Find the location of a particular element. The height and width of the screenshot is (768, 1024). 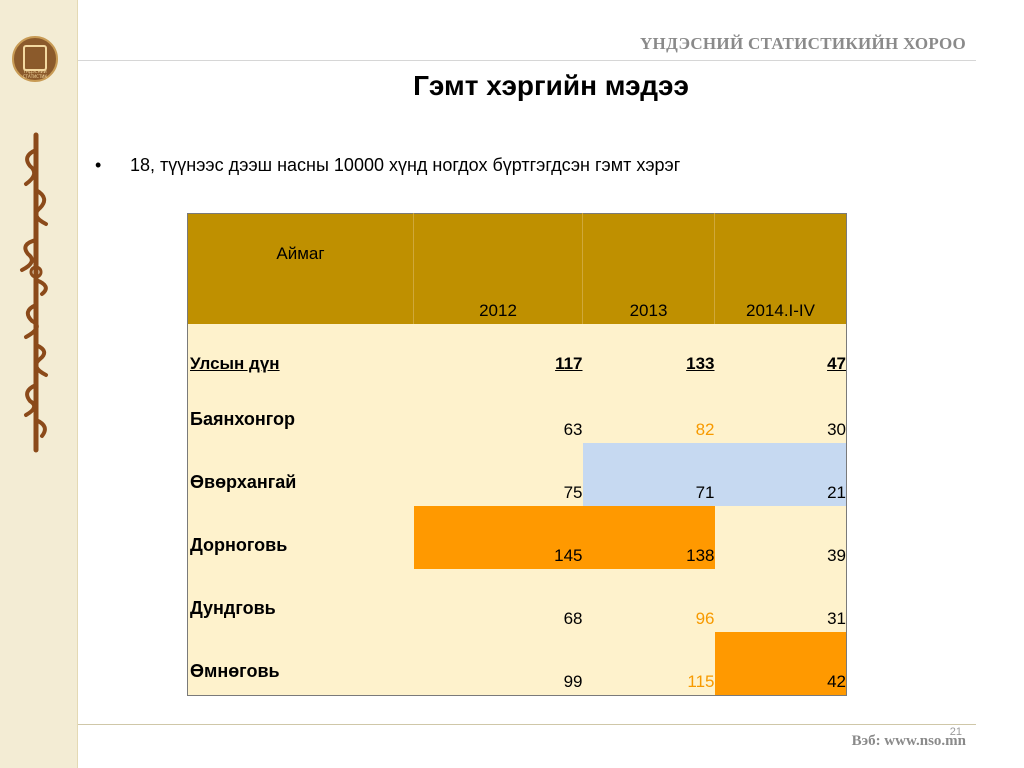

row-name: Дундговь is located at coordinates (300, 600).